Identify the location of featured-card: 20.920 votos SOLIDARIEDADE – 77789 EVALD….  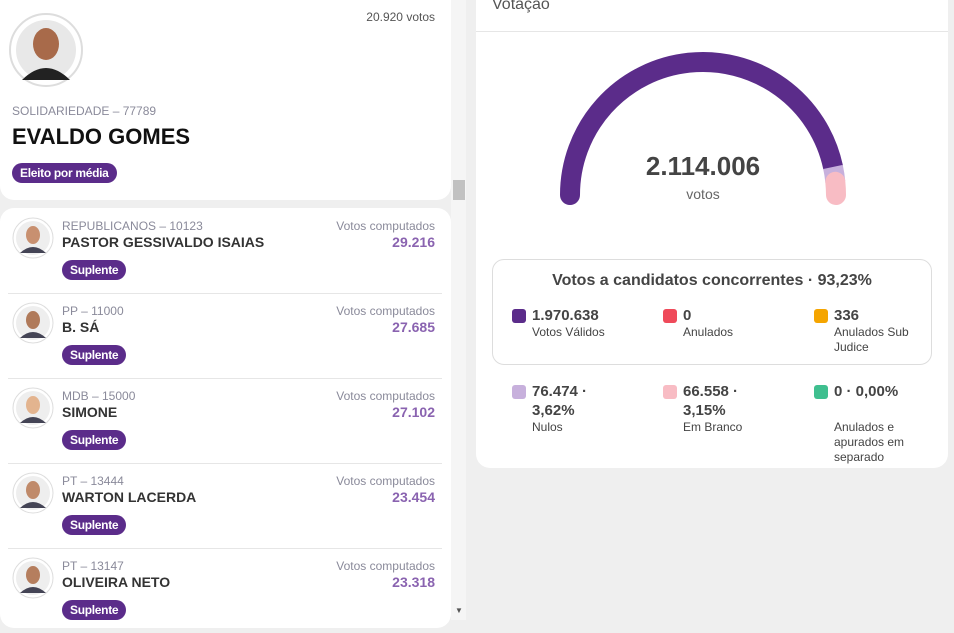
(225, 100).